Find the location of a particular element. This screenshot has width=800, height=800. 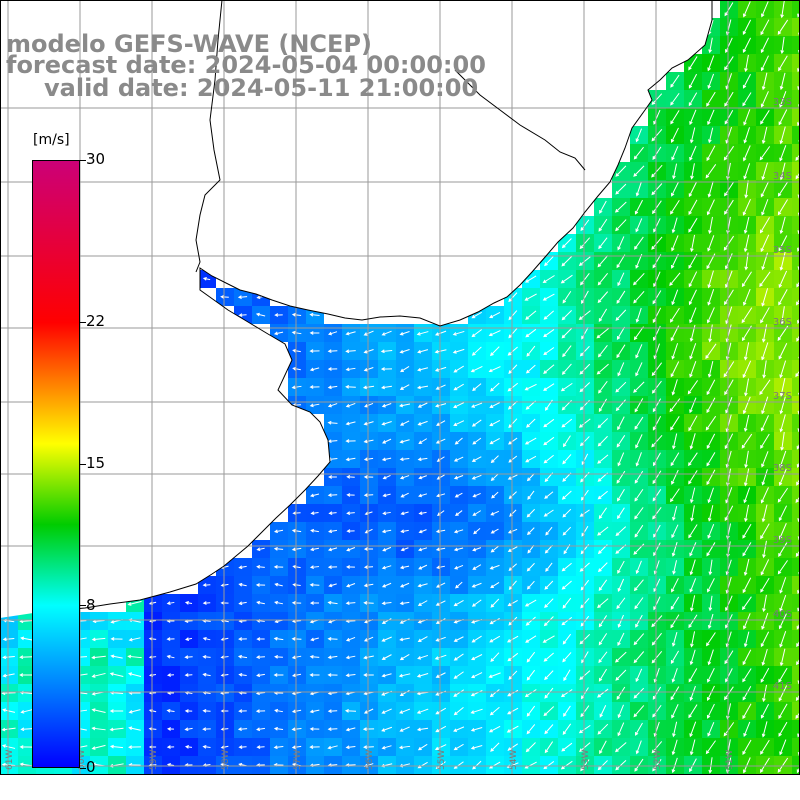

latitude-label: 33S is located at coordinates (782, 102).